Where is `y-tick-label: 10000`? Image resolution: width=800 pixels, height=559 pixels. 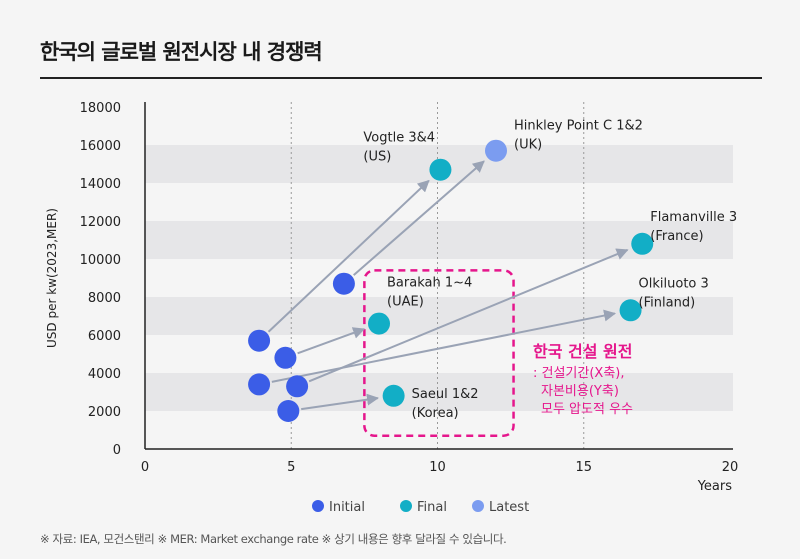 y-tick-label: 10000 is located at coordinates (100, 260).